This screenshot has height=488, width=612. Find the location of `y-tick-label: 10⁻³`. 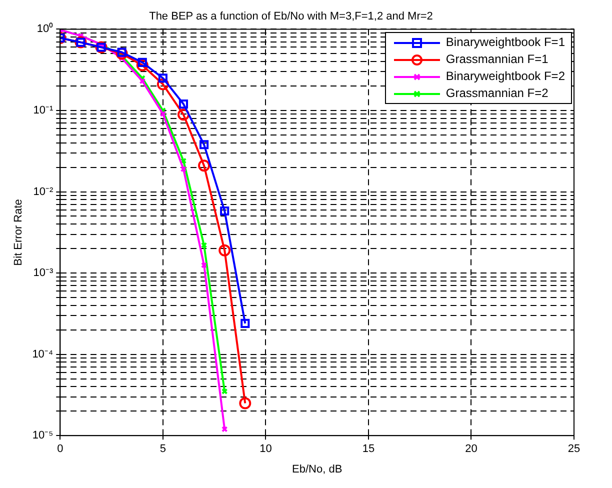

y-tick-label: 10⁻³ is located at coordinates (43, 273).